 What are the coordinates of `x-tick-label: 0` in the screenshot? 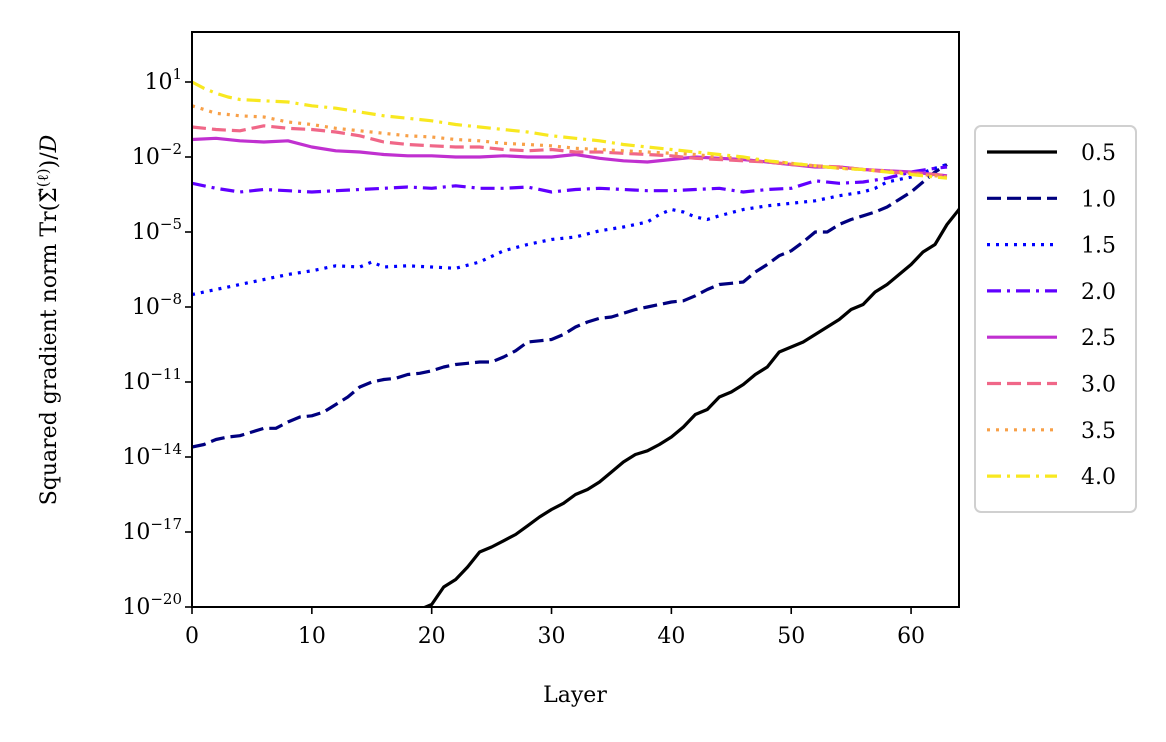 It's located at (192, 636).